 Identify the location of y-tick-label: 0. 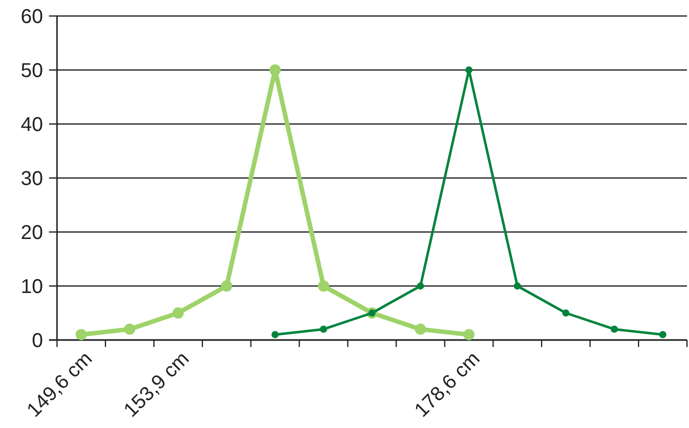
(37, 341).